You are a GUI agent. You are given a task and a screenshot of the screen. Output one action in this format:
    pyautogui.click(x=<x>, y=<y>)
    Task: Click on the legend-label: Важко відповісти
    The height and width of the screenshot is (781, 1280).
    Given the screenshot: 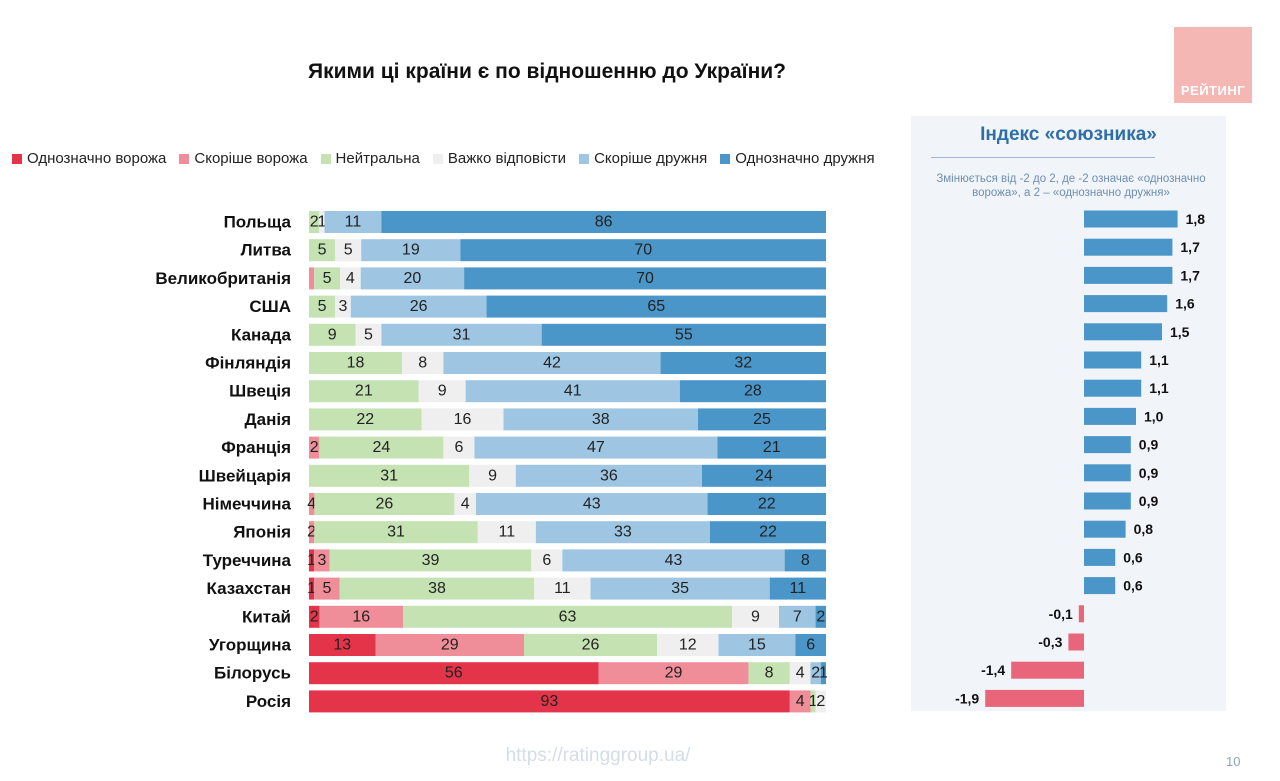 What is the action you would take?
    pyautogui.click(x=507, y=158)
    